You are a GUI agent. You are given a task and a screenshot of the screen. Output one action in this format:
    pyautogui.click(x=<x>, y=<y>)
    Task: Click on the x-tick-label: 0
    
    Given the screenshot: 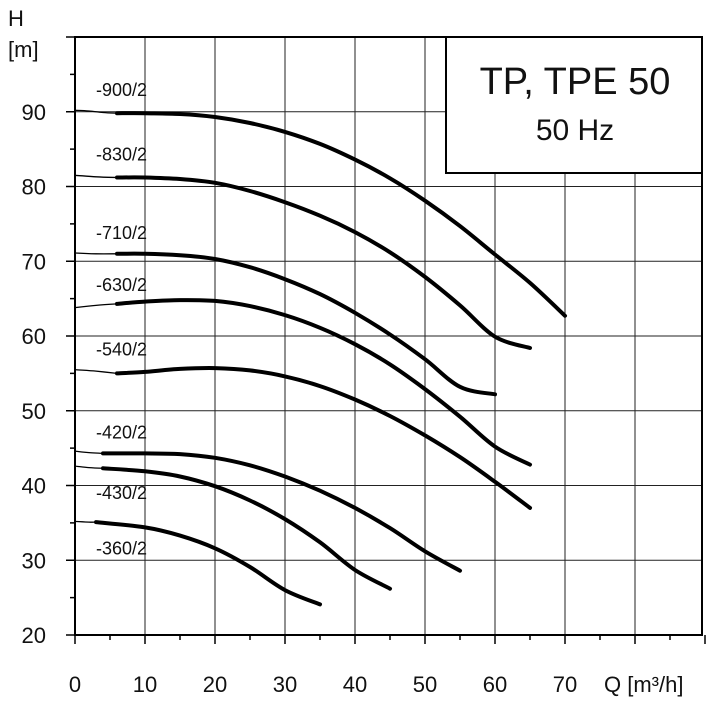 What is the action you would take?
    pyautogui.click(x=75, y=684)
    